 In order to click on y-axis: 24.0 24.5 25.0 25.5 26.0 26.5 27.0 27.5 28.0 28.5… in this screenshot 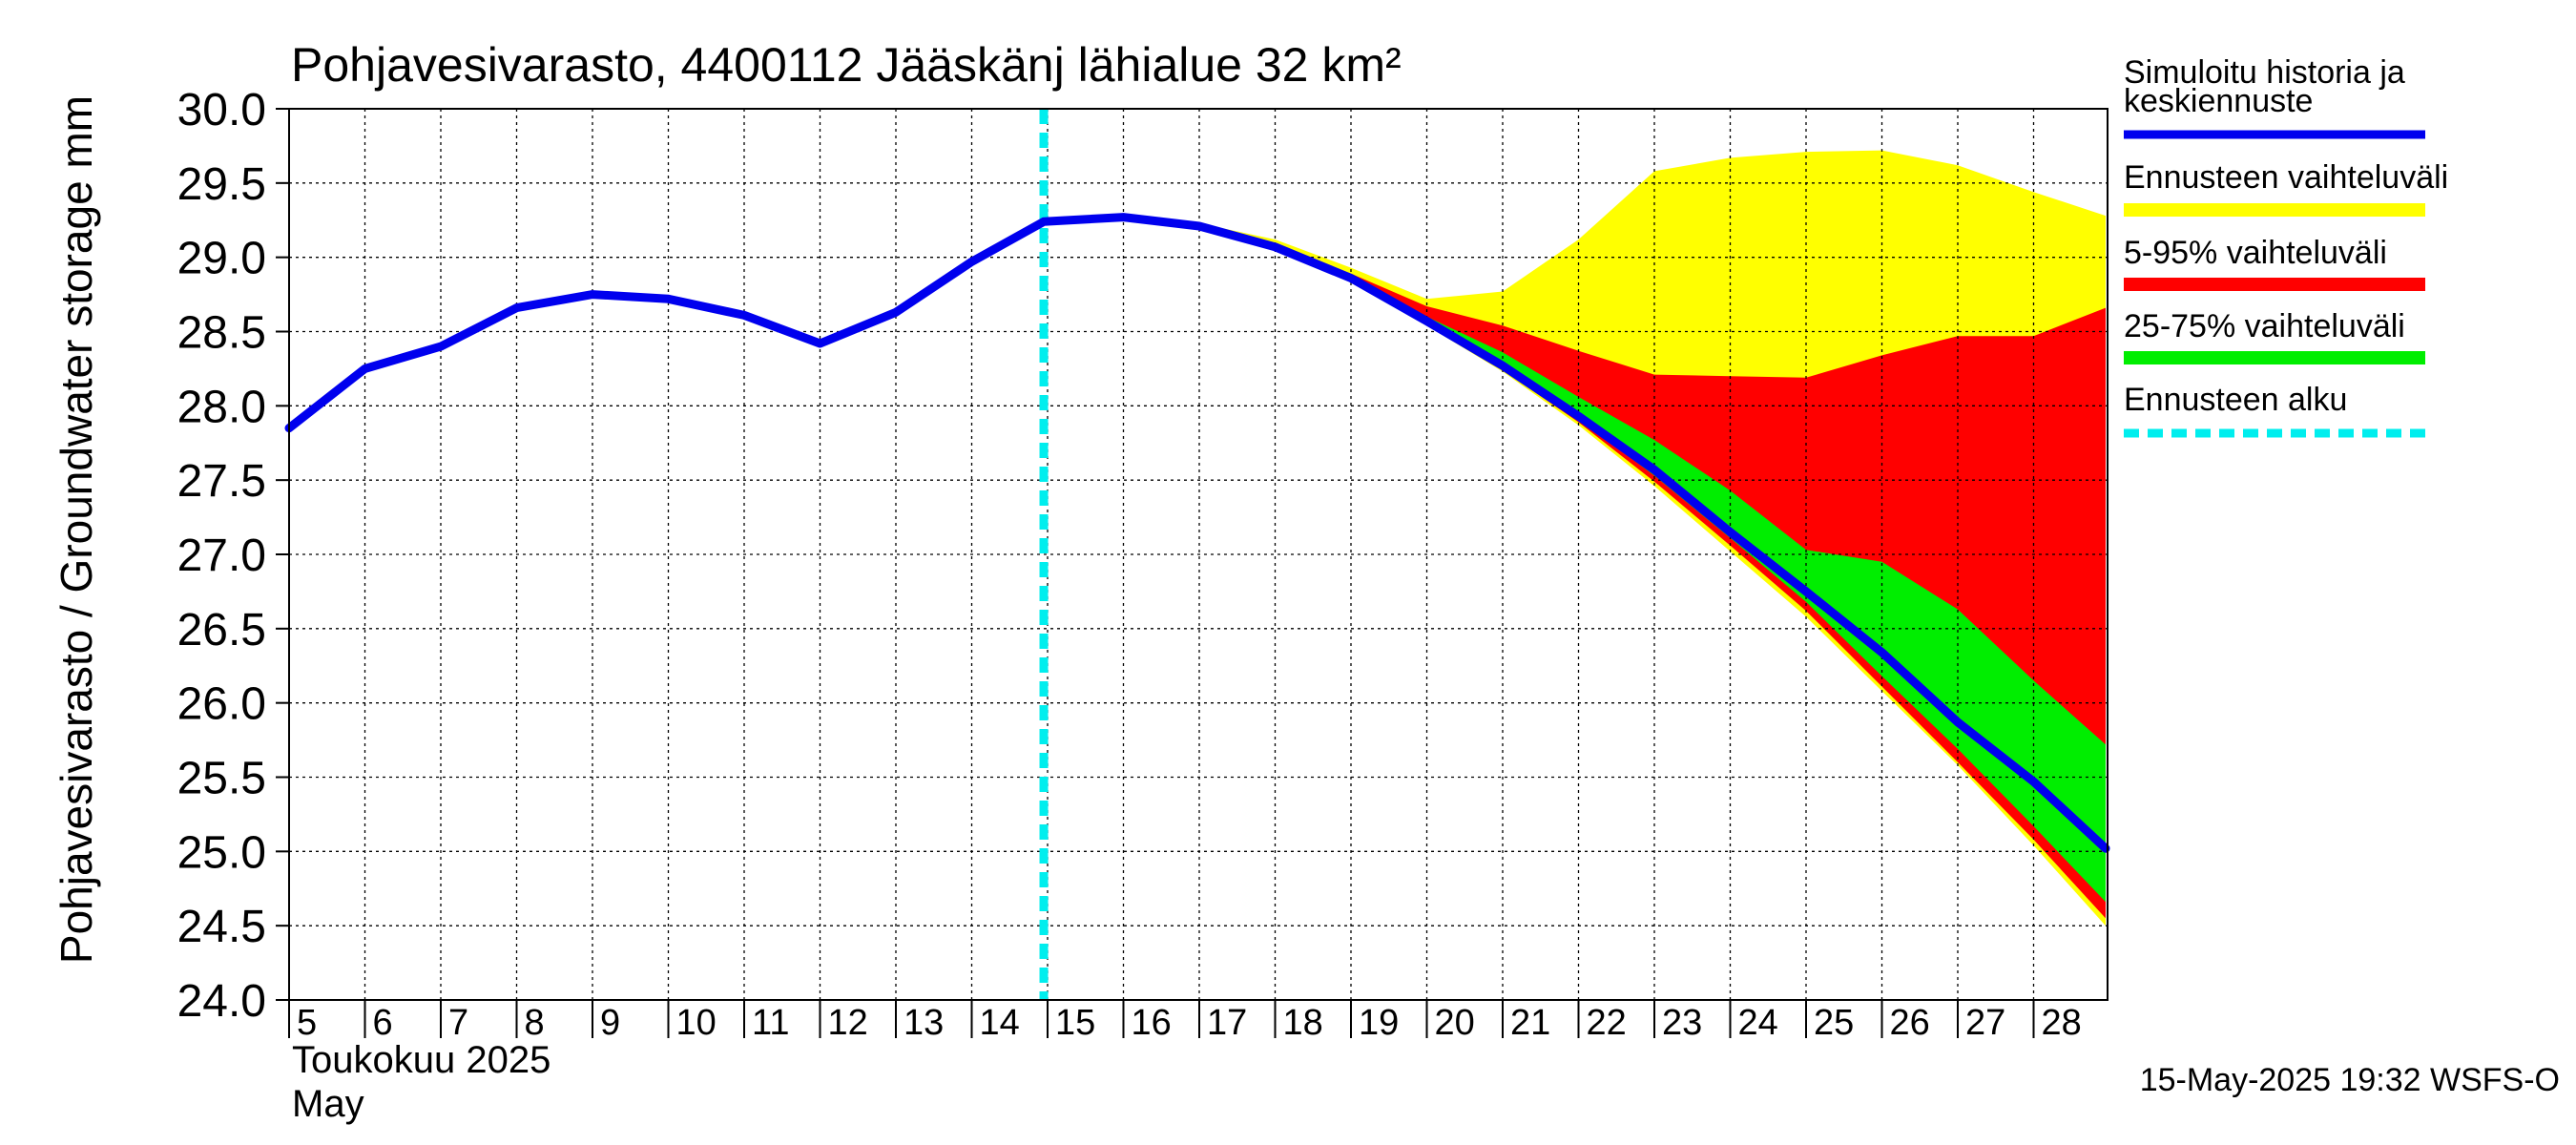, I will do `click(233, 556)`.